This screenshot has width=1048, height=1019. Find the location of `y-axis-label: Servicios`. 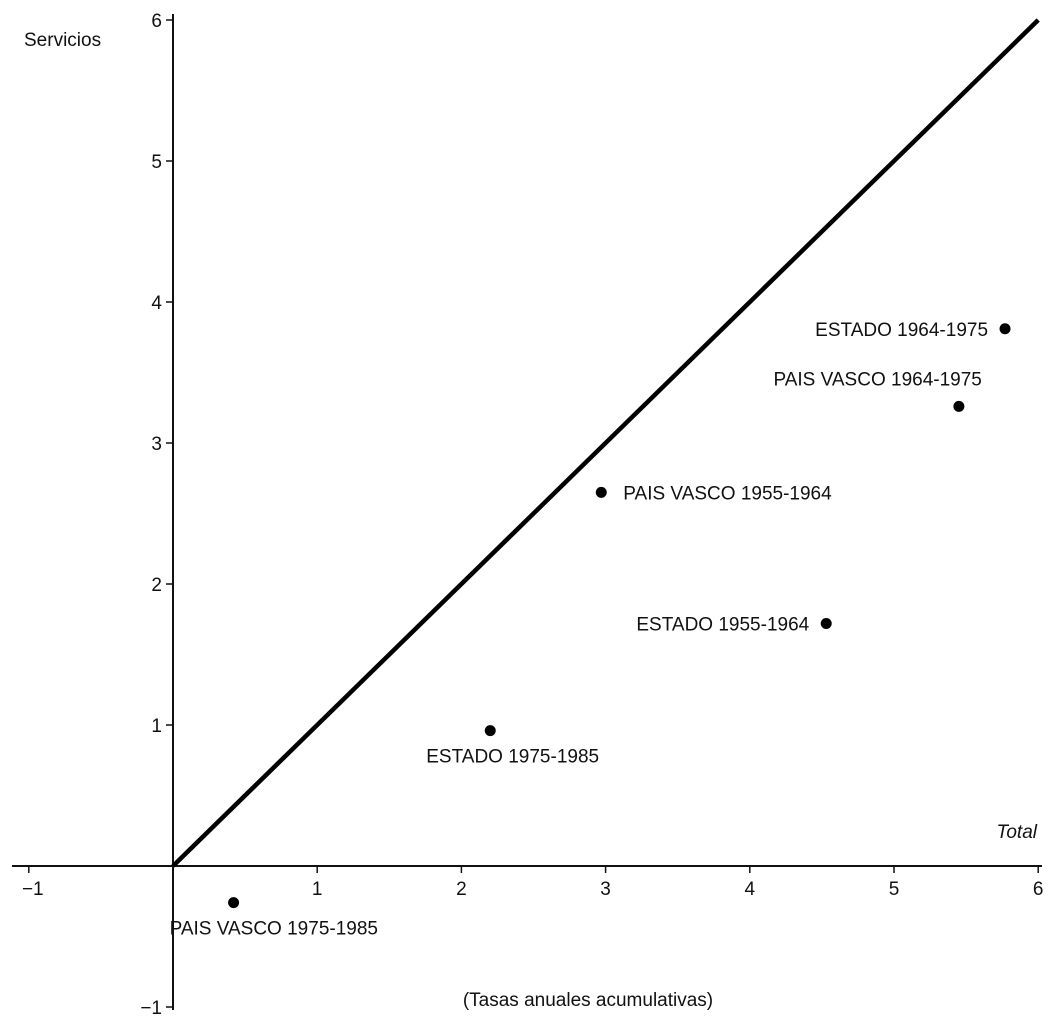

y-axis-label: Servicios is located at coordinates (62, 40).